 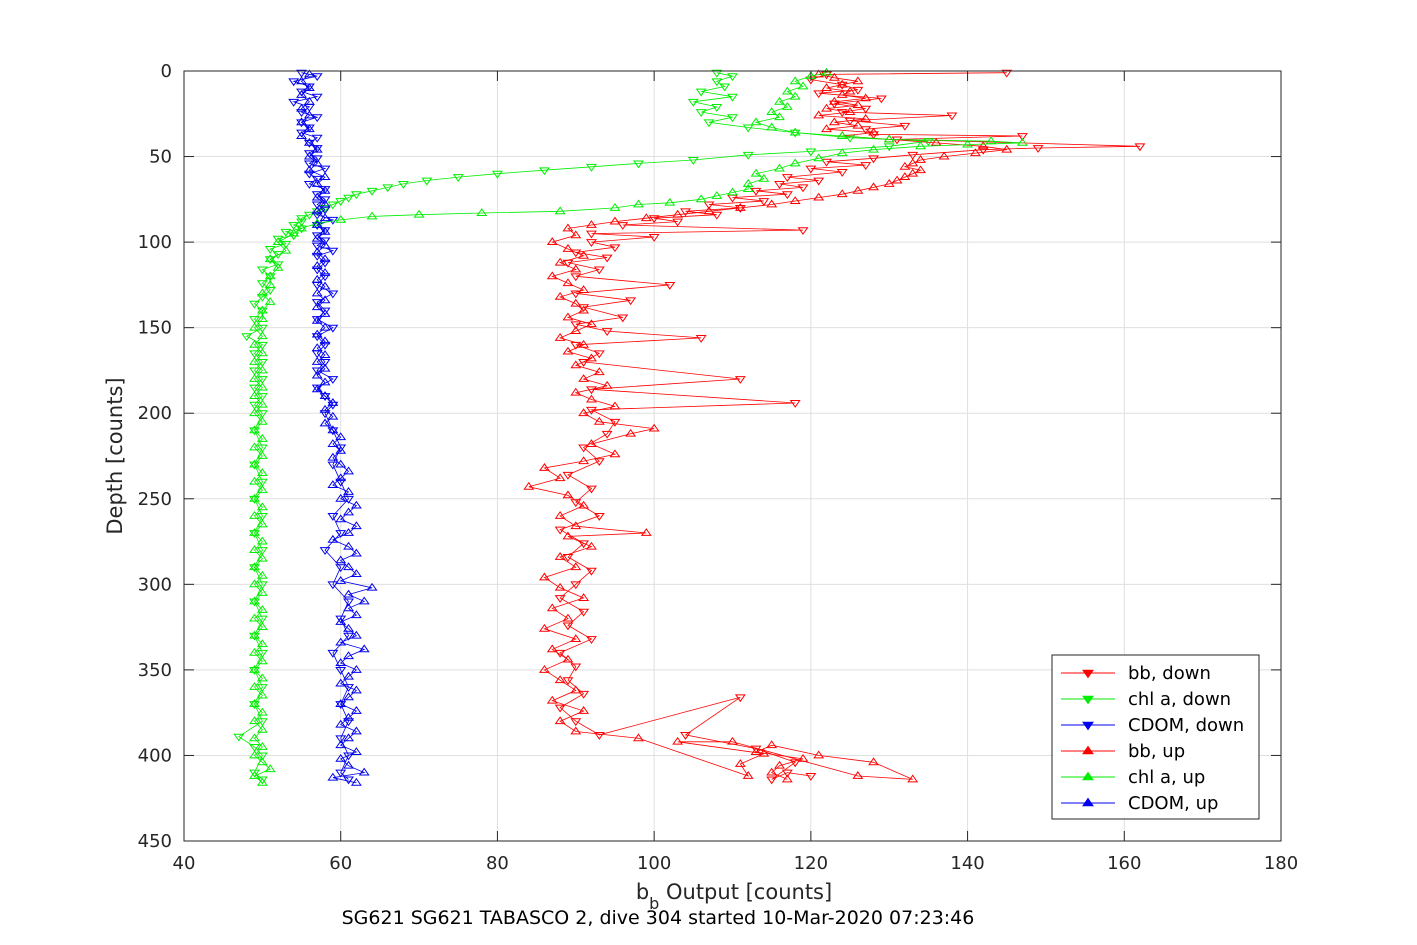 What do you see at coordinates (1166, 777) in the screenshot?
I see `legend-entry: chl a, up` at bounding box center [1166, 777].